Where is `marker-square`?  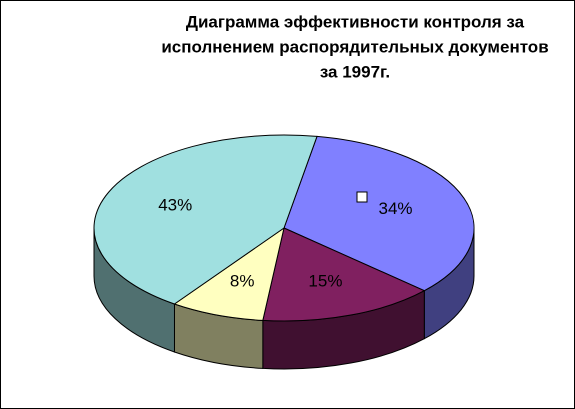 marker-square is located at coordinates (362, 197).